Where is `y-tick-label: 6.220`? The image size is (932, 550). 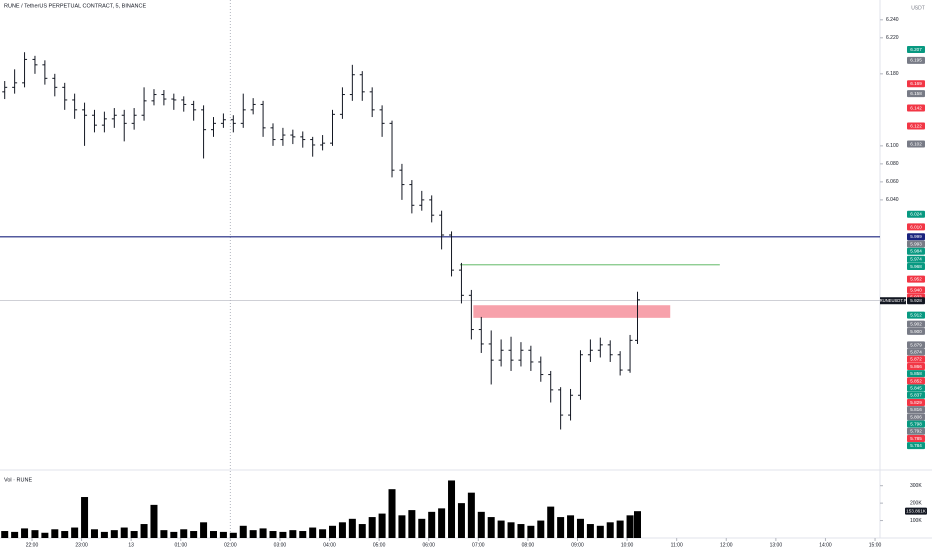
y-tick-label: 6.220 is located at coordinates (892, 38).